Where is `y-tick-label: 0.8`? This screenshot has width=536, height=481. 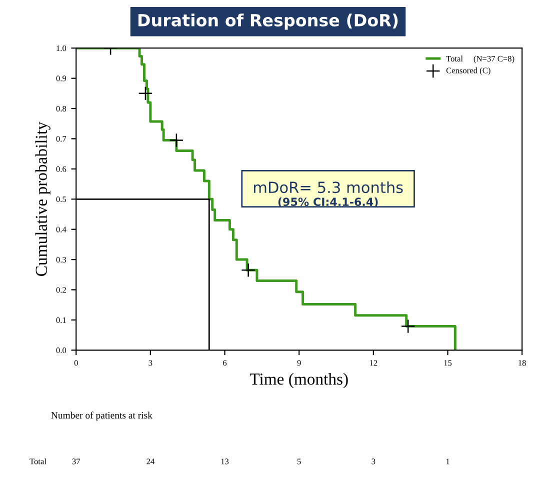 y-tick-label: 0.8 is located at coordinates (61, 109).